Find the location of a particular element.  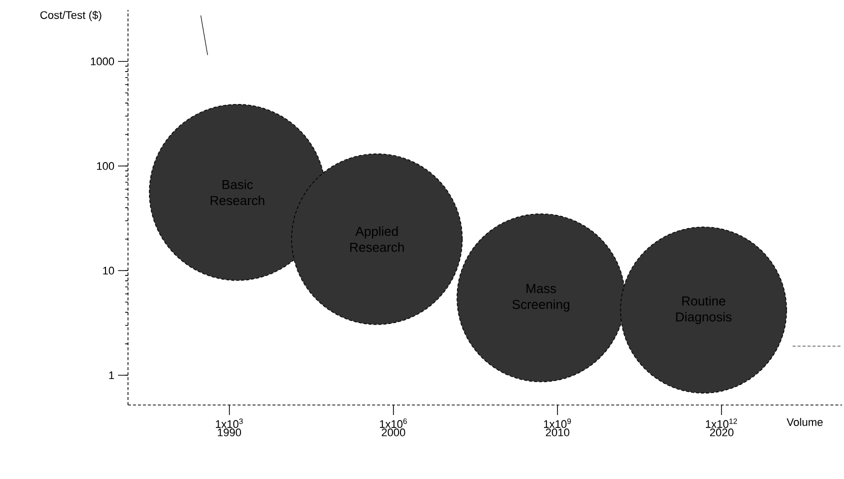

x2-tick-label: 2000 is located at coordinates (394, 432).